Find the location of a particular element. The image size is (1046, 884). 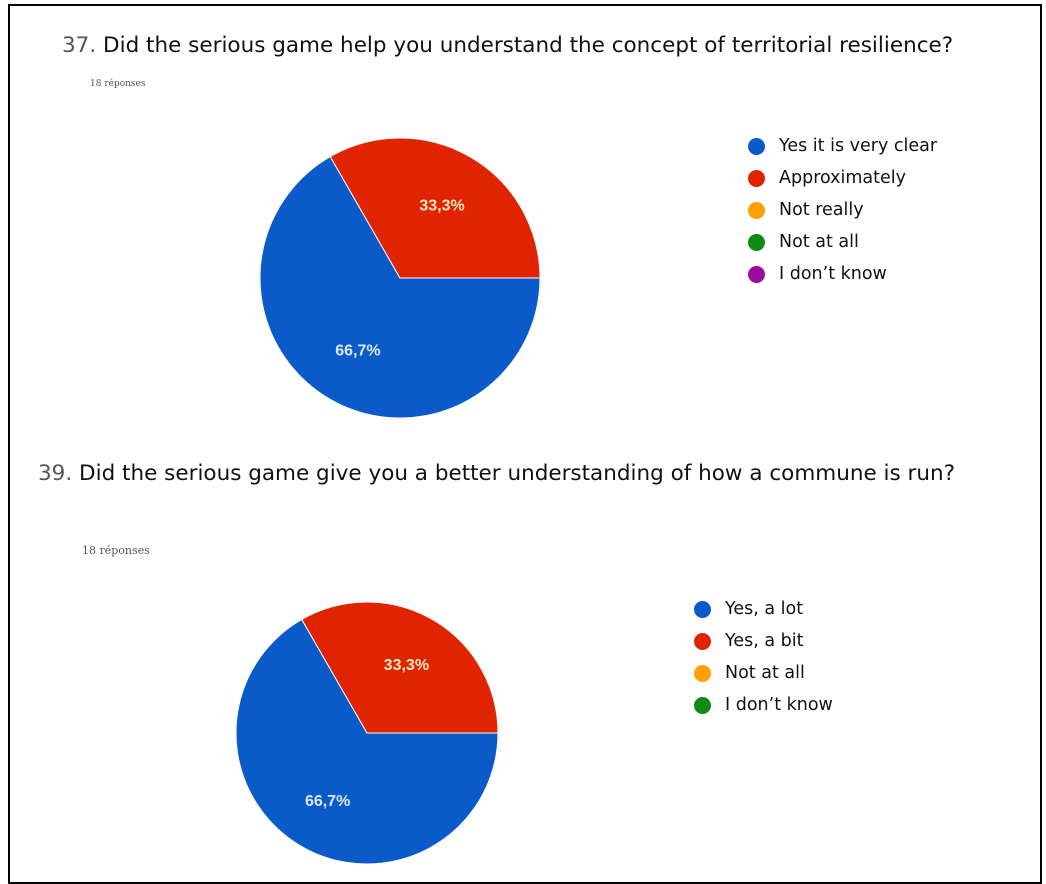

legend-item: Approximately is located at coordinates (842, 178).